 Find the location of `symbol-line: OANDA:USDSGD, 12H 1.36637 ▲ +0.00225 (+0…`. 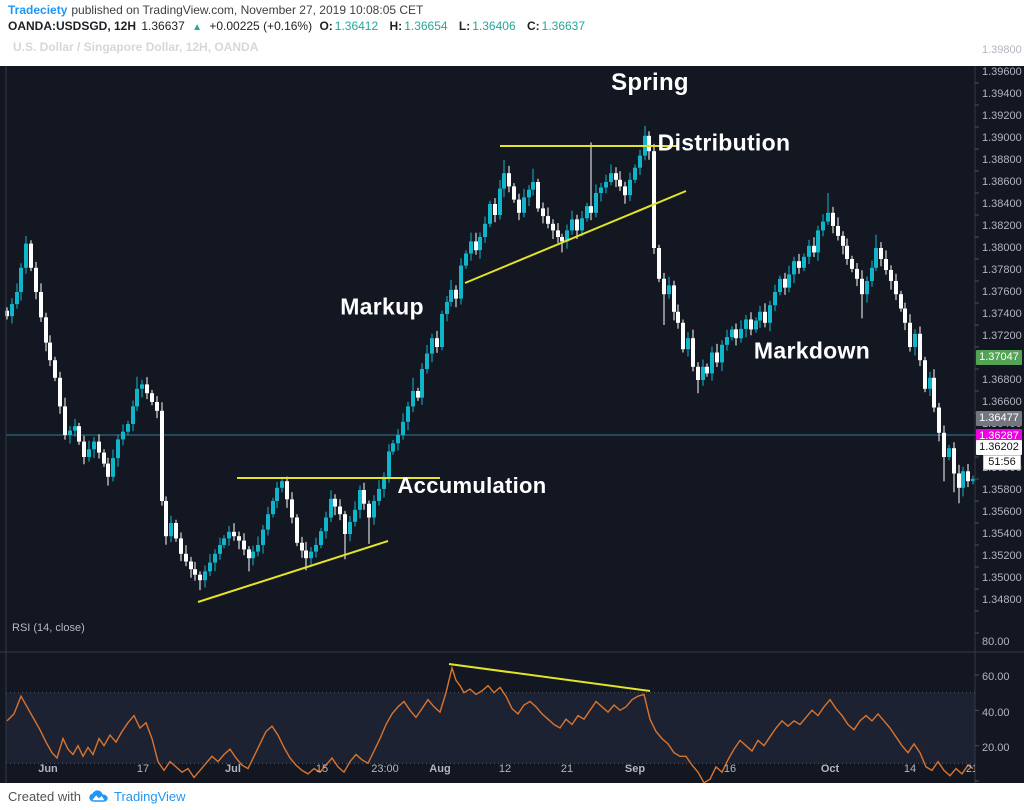

symbol-line: OANDA:USDSGD, 12H 1.36637 ▲ +0.00225 (+0… is located at coordinates (512, 25).